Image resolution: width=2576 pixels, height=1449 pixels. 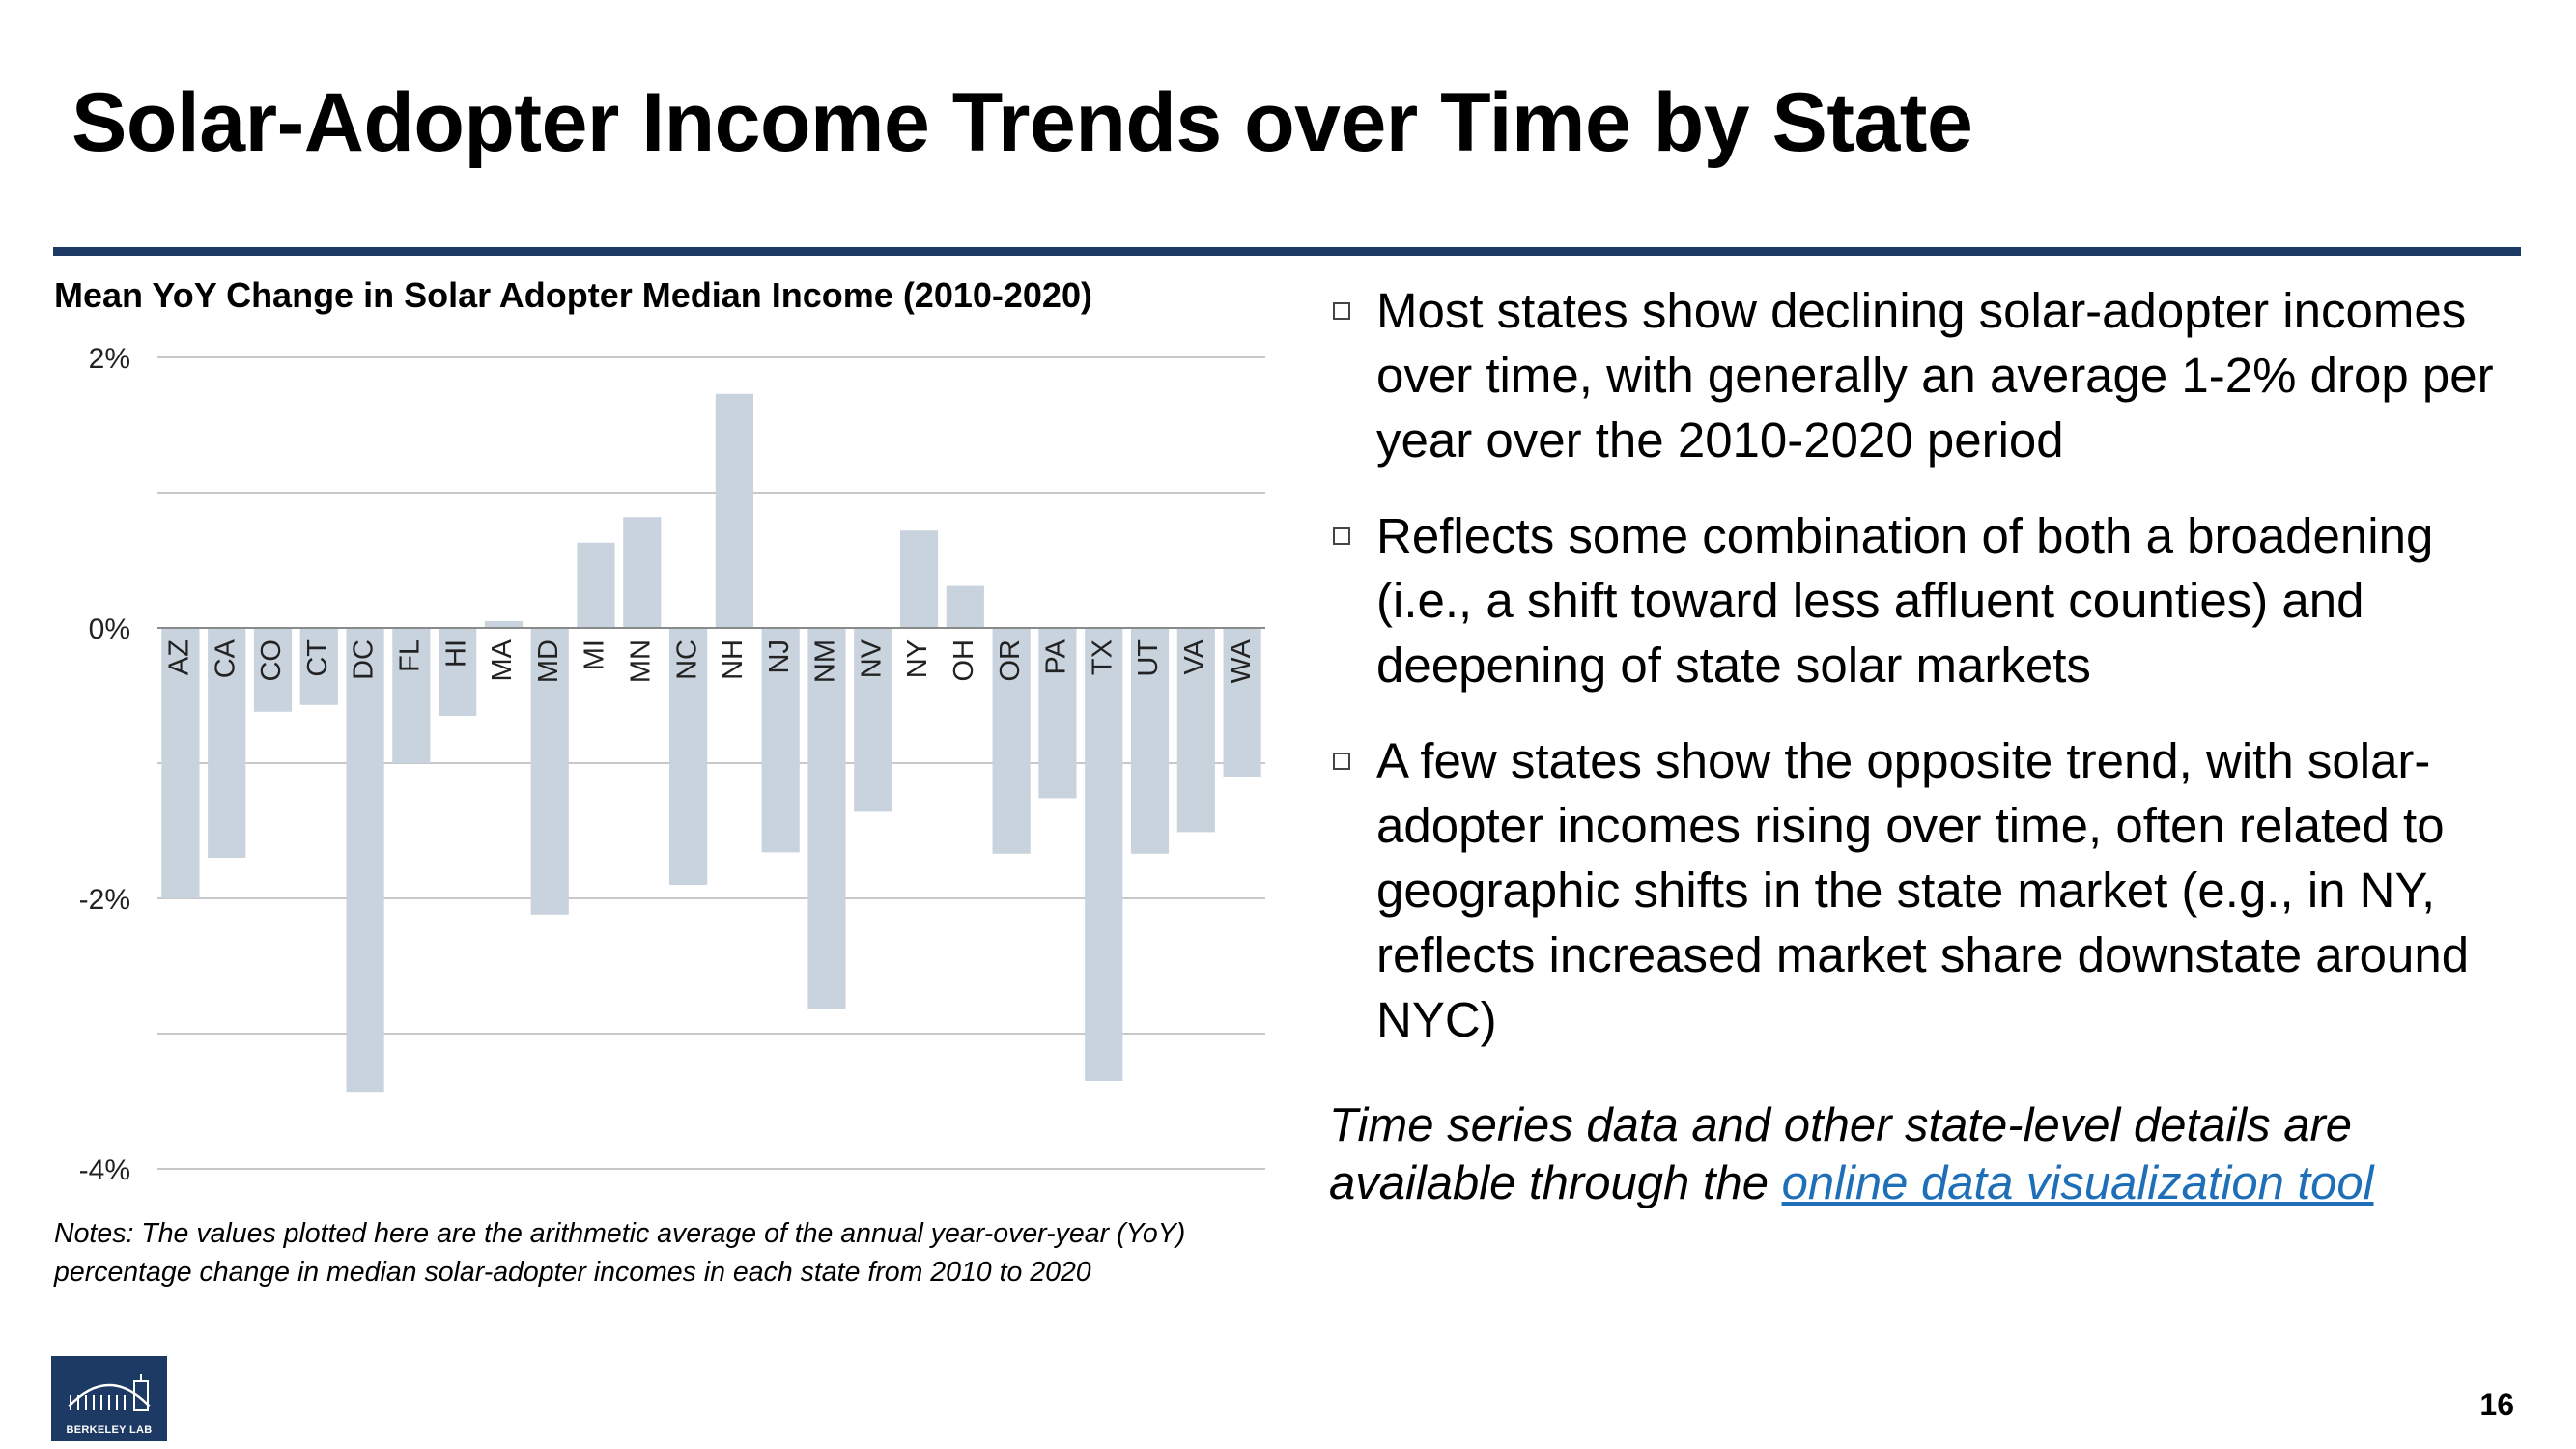 I want to click on bar-co, so click(x=273, y=670).